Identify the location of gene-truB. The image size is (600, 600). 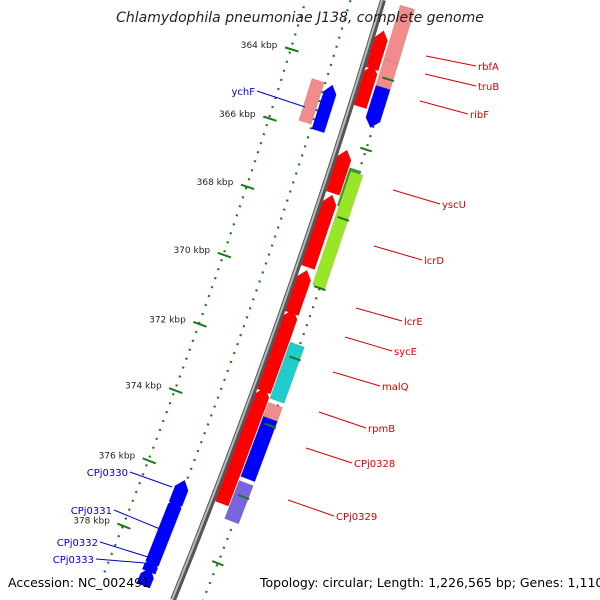
(365, 87).